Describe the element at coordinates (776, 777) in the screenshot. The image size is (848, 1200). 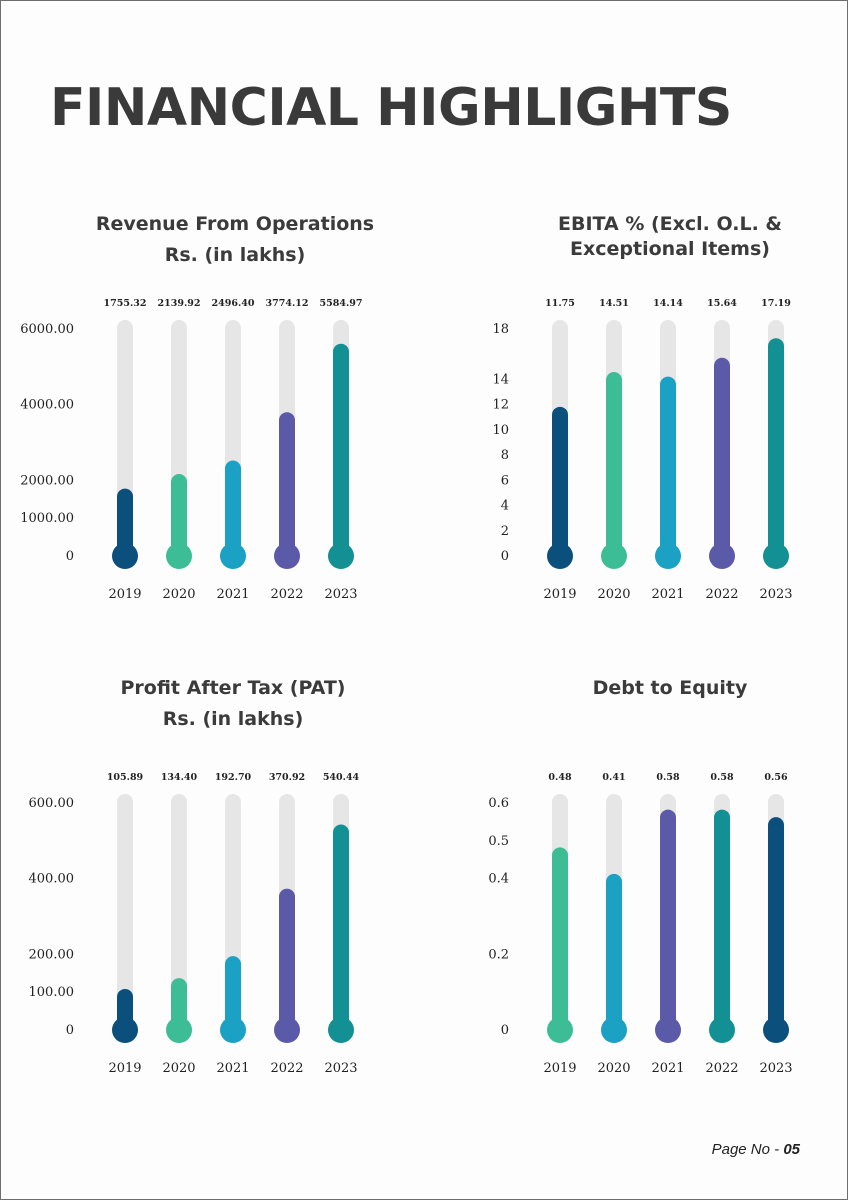
I see `value-label-2023: 0.56` at that location.